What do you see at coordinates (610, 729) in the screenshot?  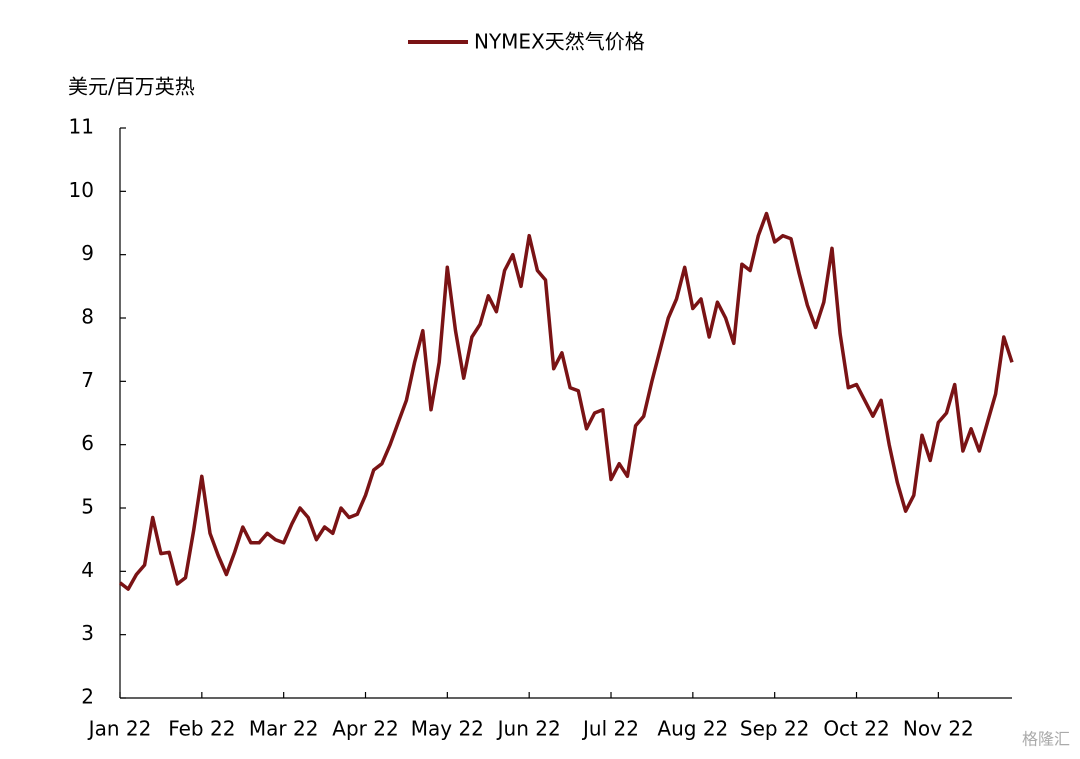 I see `x-tick-label: Jul 22` at bounding box center [610, 729].